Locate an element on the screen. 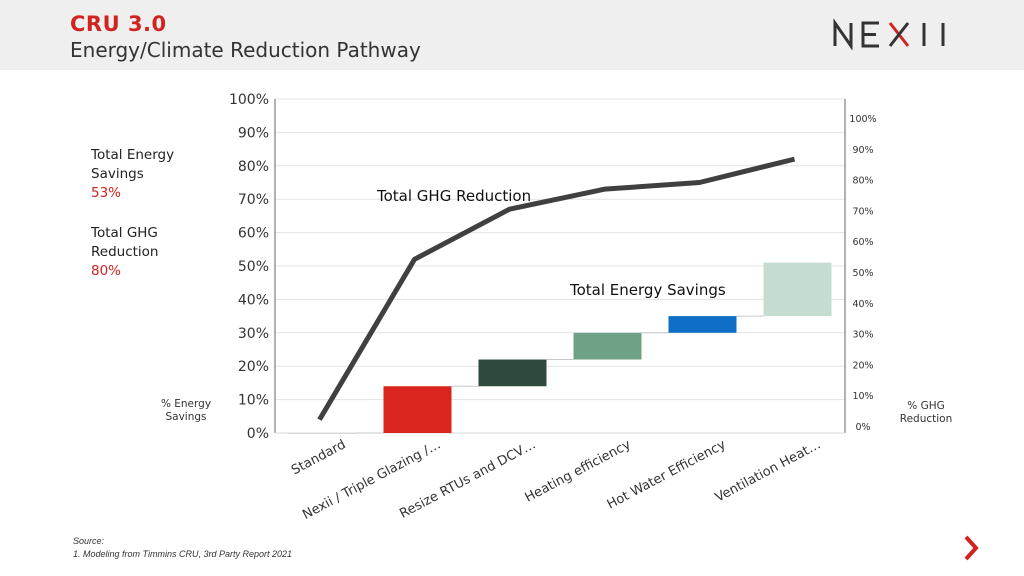 Image resolution: width=1024 pixels, height=576 pixels. y-right-tick-label: 100% is located at coordinates (862, 119).